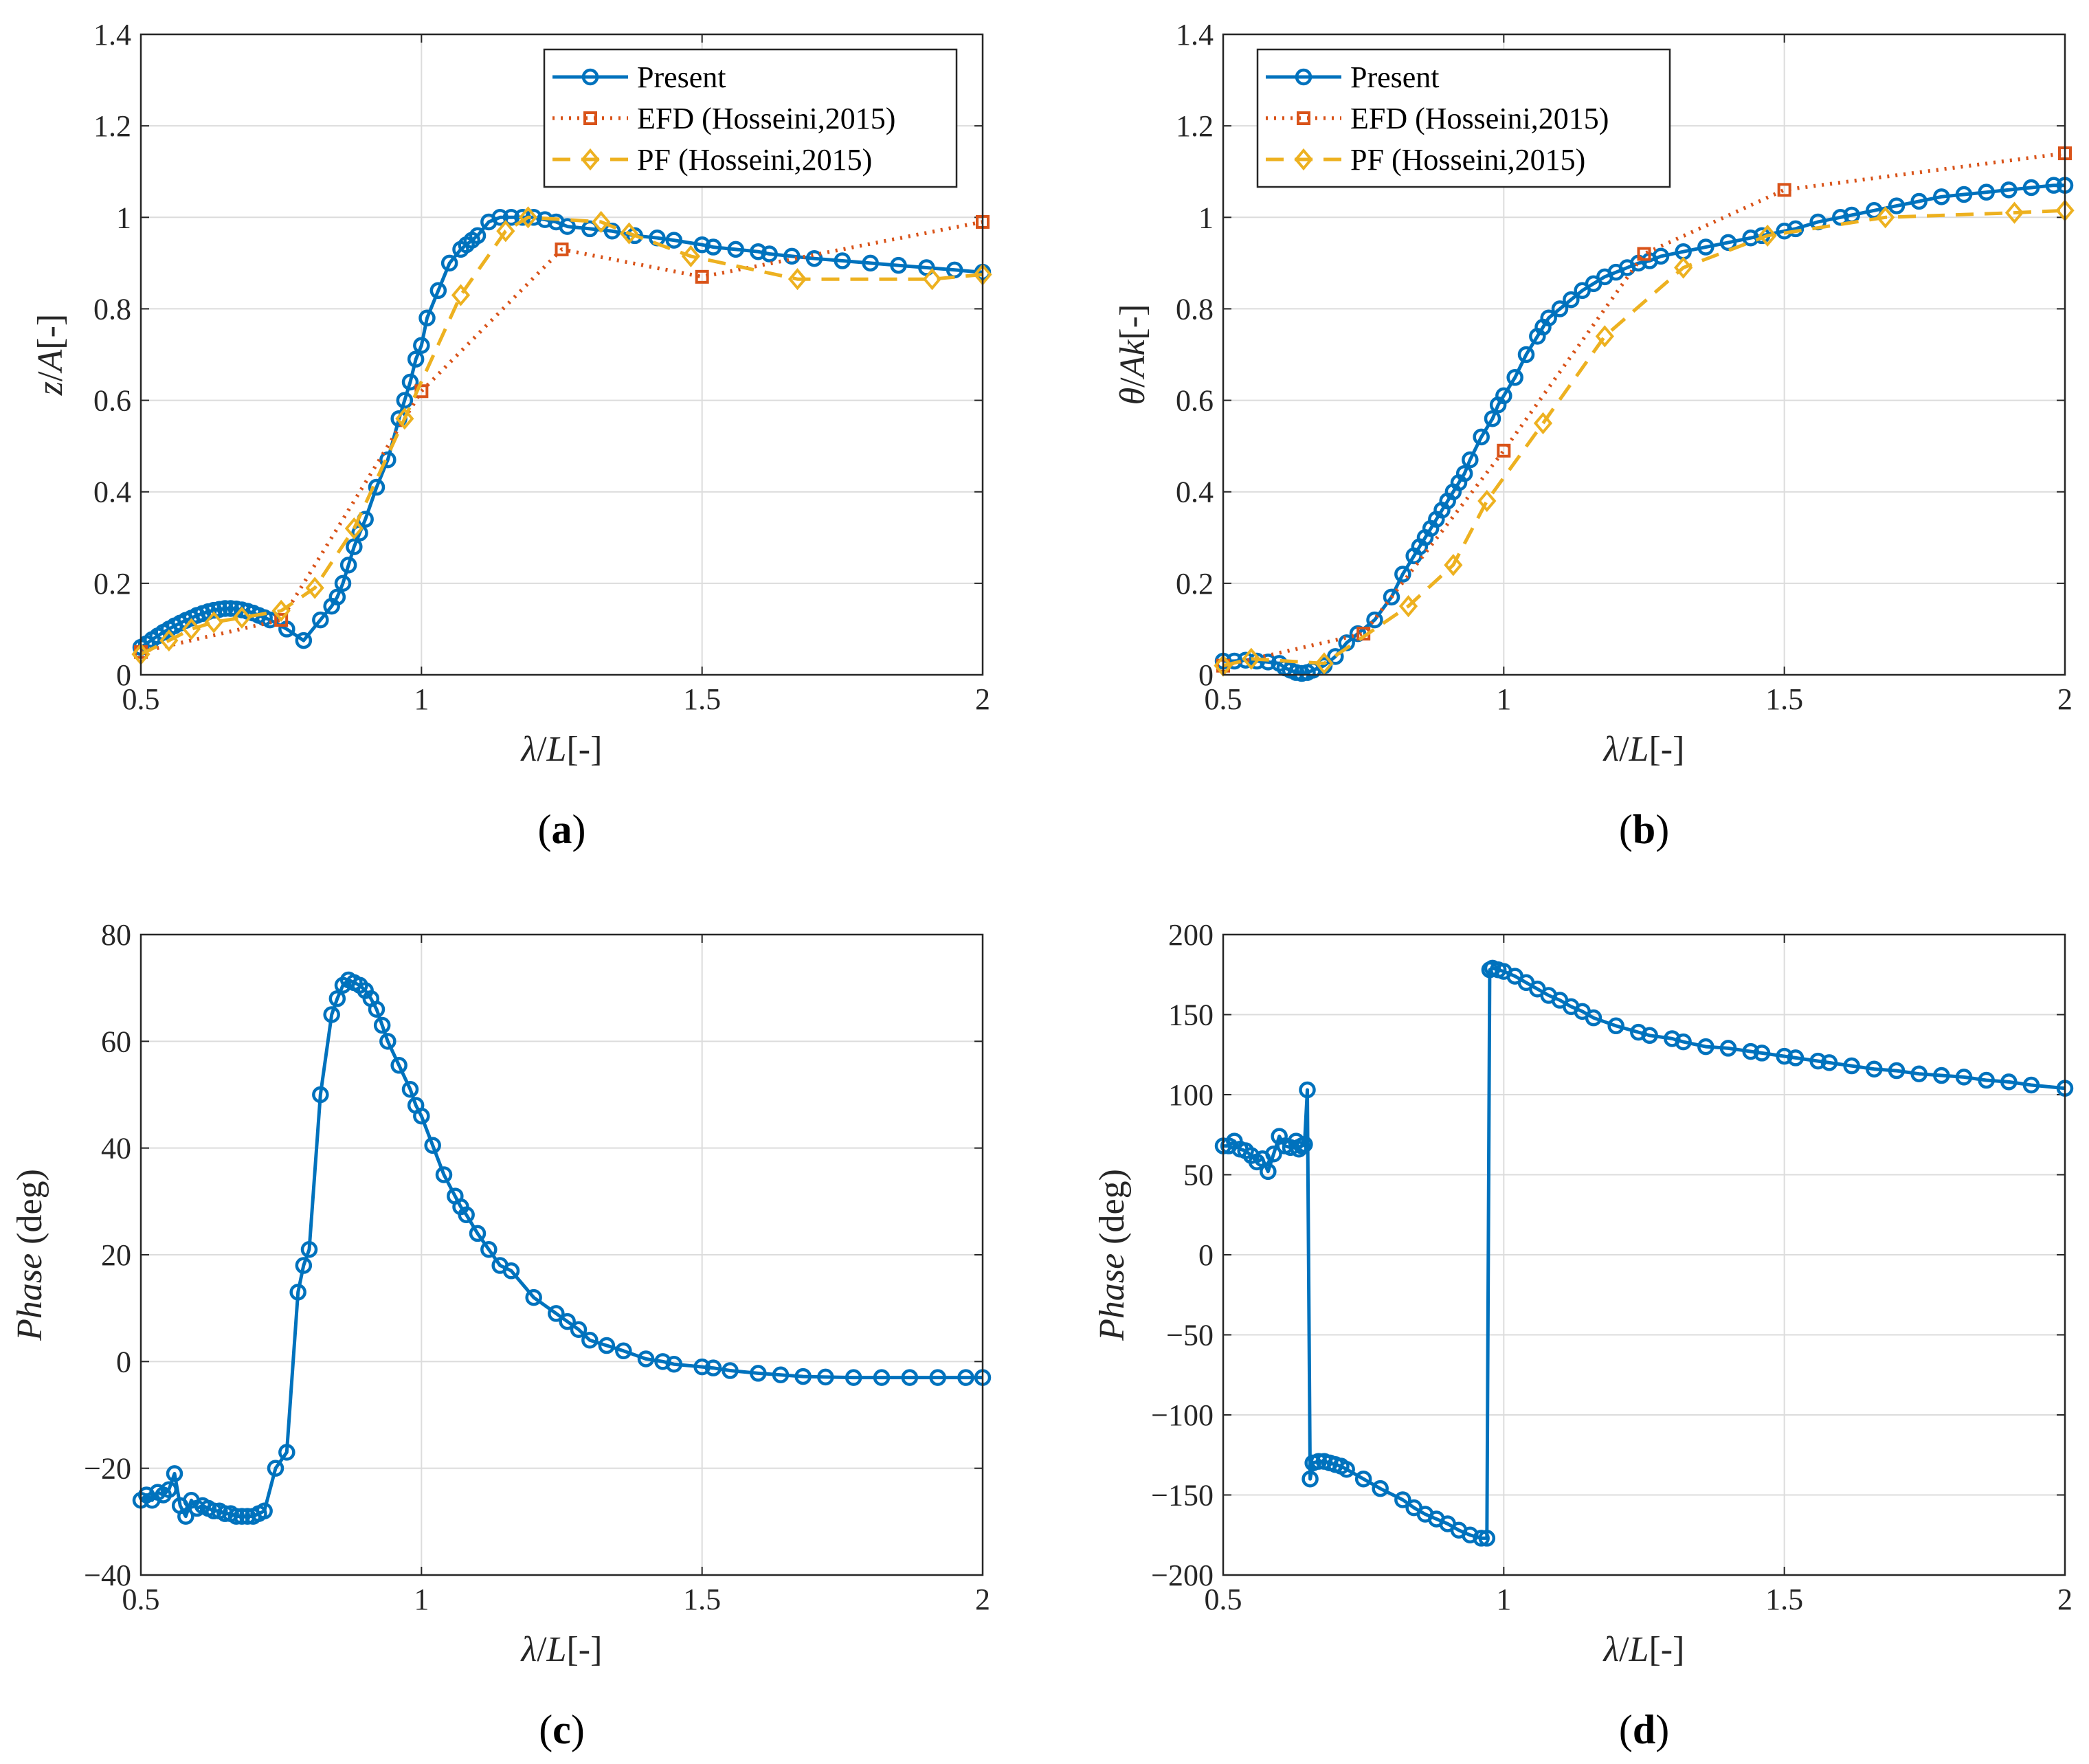  What do you see at coordinates (1304, 77) in the screenshot?
I see `legend-marker-present` at bounding box center [1304, 77].